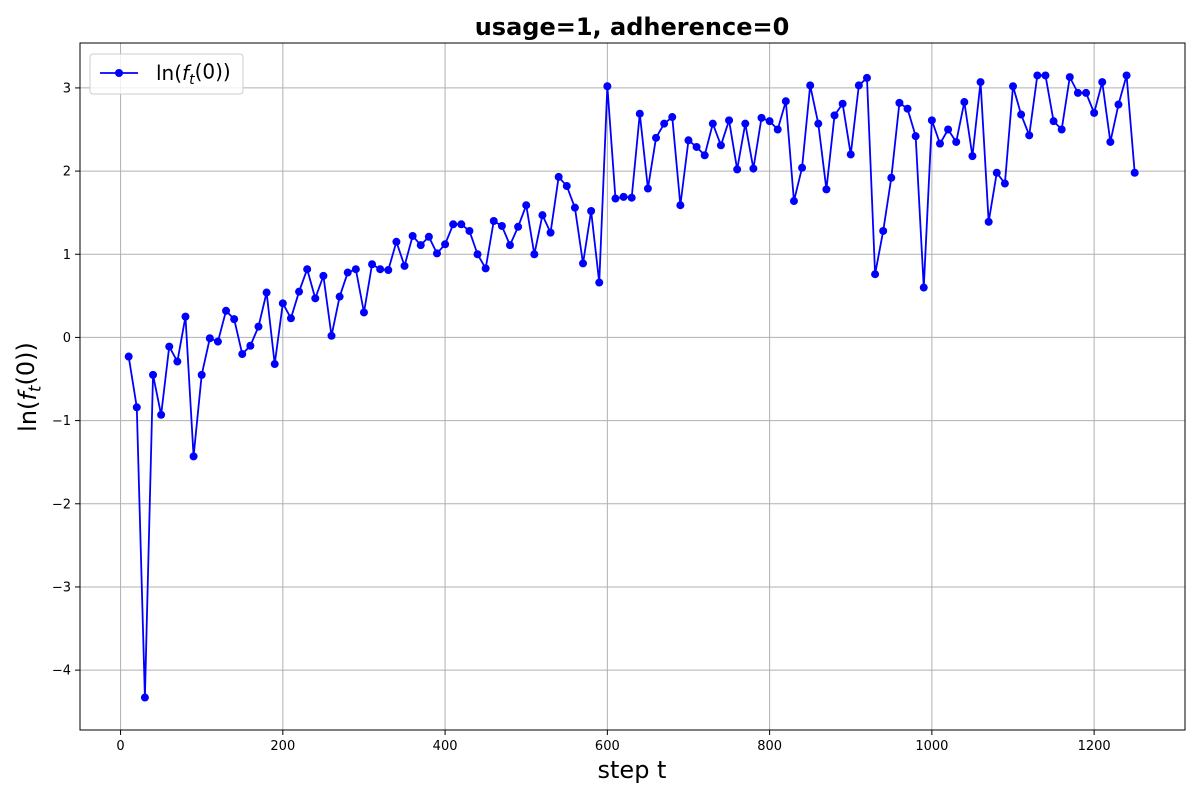 This screenshot has height=800, width=1200. What do you see at coordinates (632, 770) in the screenshot?
I see `x-axis-label: step t` at bounding box center [632, 770].